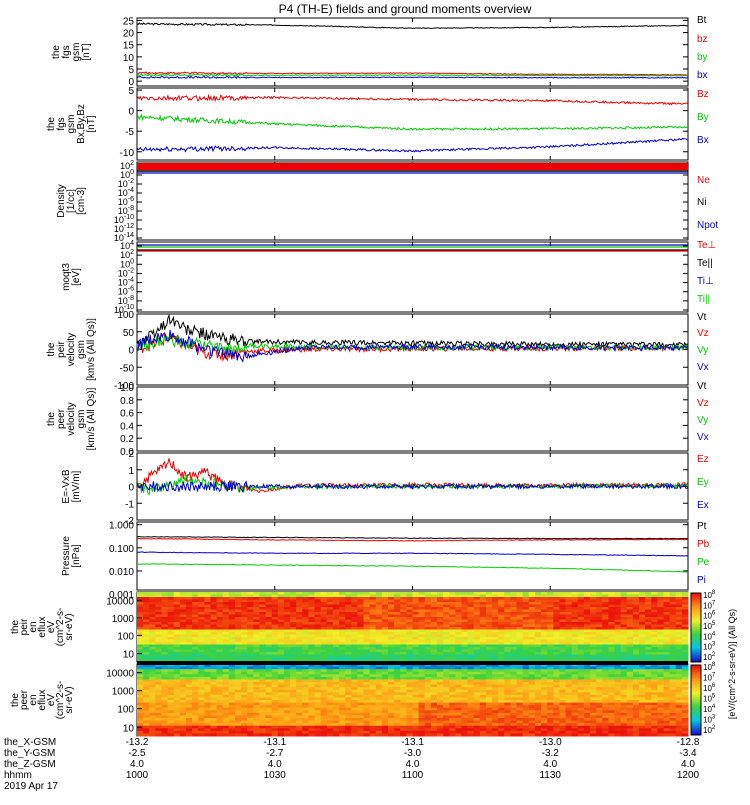 This screenshot has width=750, height=805. What do you see at coordinates (129, 333) in the screenshot?
I see `y-tick-label: 50` at bounding box center [129, 333].